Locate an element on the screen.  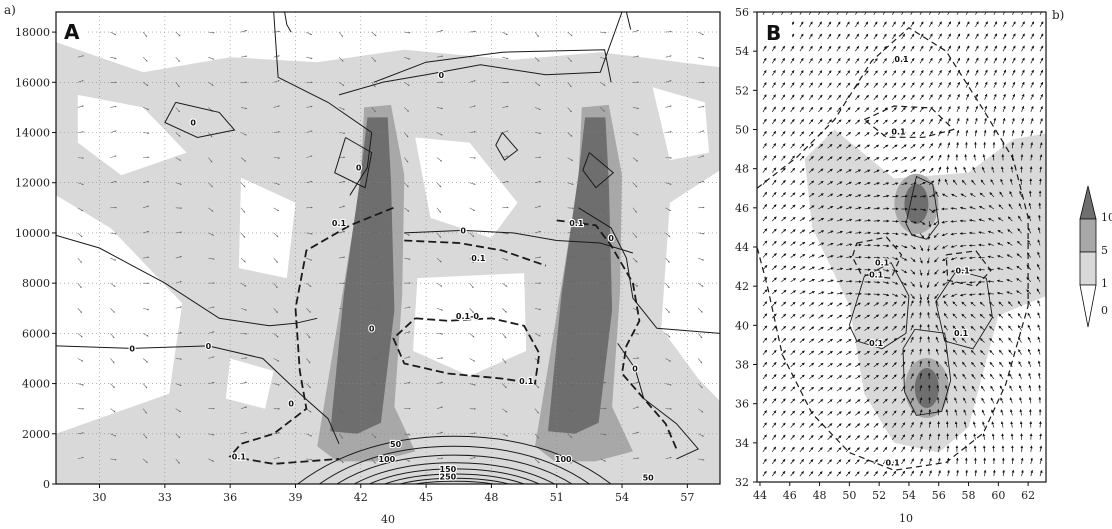
panel-a-x-tick-label: 45 is located at coordinates (426, 497).